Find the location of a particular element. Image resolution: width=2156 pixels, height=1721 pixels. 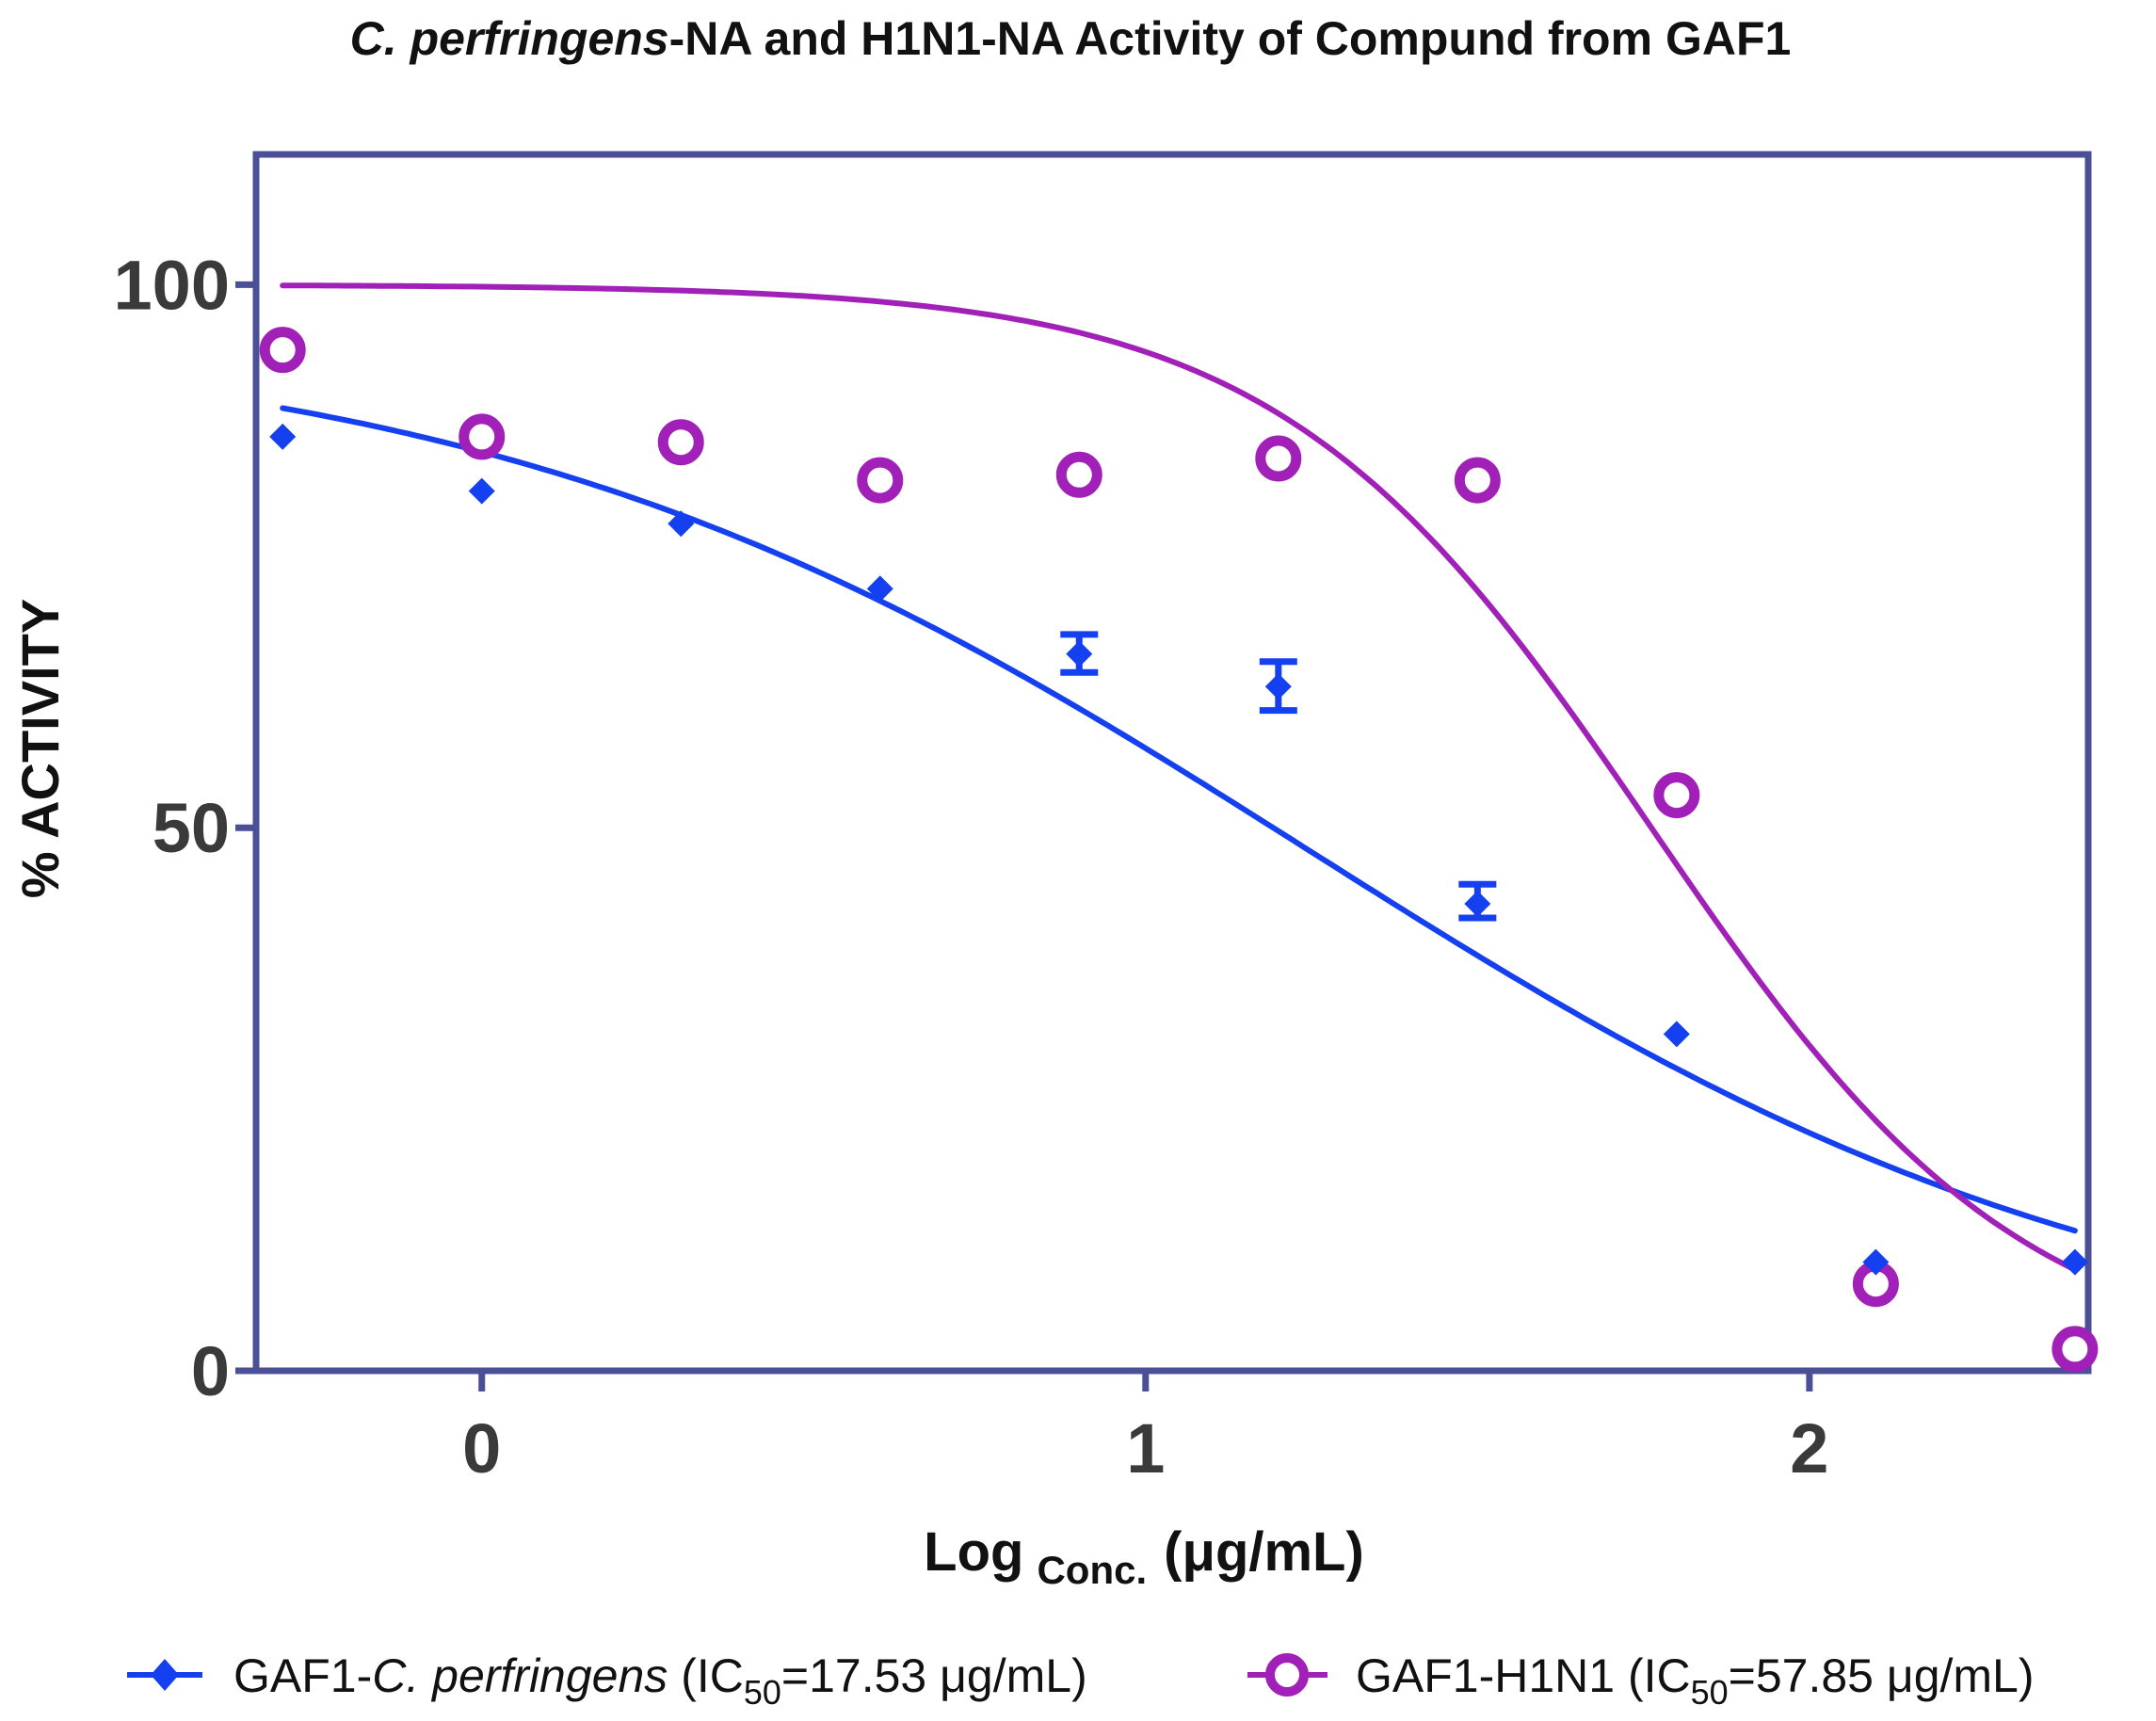

x-tick-label: 2 is located at coordinates (1809, 1448).